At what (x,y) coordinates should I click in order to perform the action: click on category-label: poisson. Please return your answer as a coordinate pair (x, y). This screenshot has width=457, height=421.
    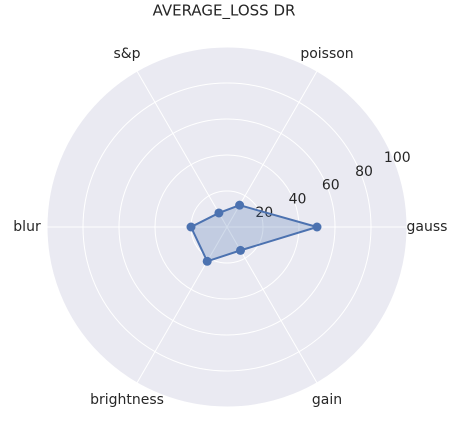
    Looking at the image, I should click on (326, 54).